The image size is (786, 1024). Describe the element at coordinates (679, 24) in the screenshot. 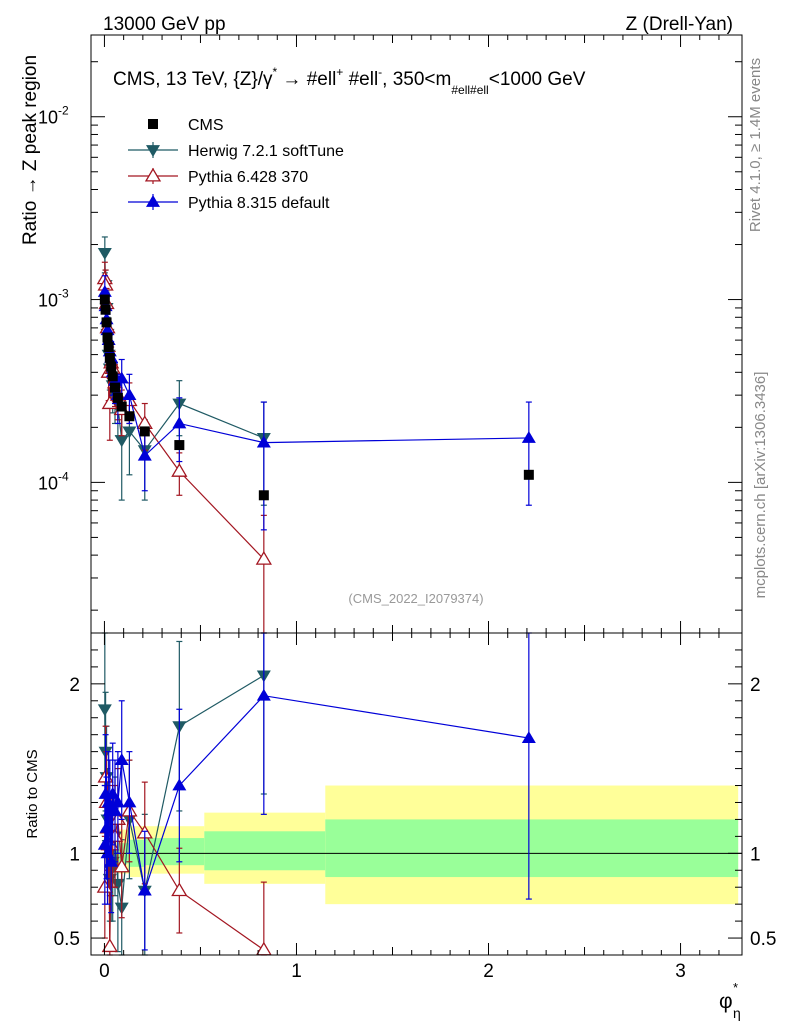

I see `header-process-label: Z (Drell-Yan)` at that location.